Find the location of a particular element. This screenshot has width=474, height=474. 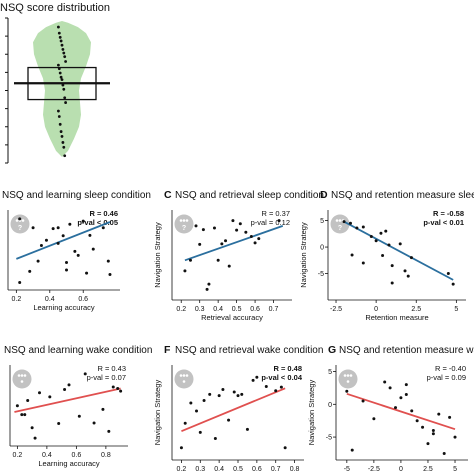

badge-mark: ? is located at coordinates (20, 228).